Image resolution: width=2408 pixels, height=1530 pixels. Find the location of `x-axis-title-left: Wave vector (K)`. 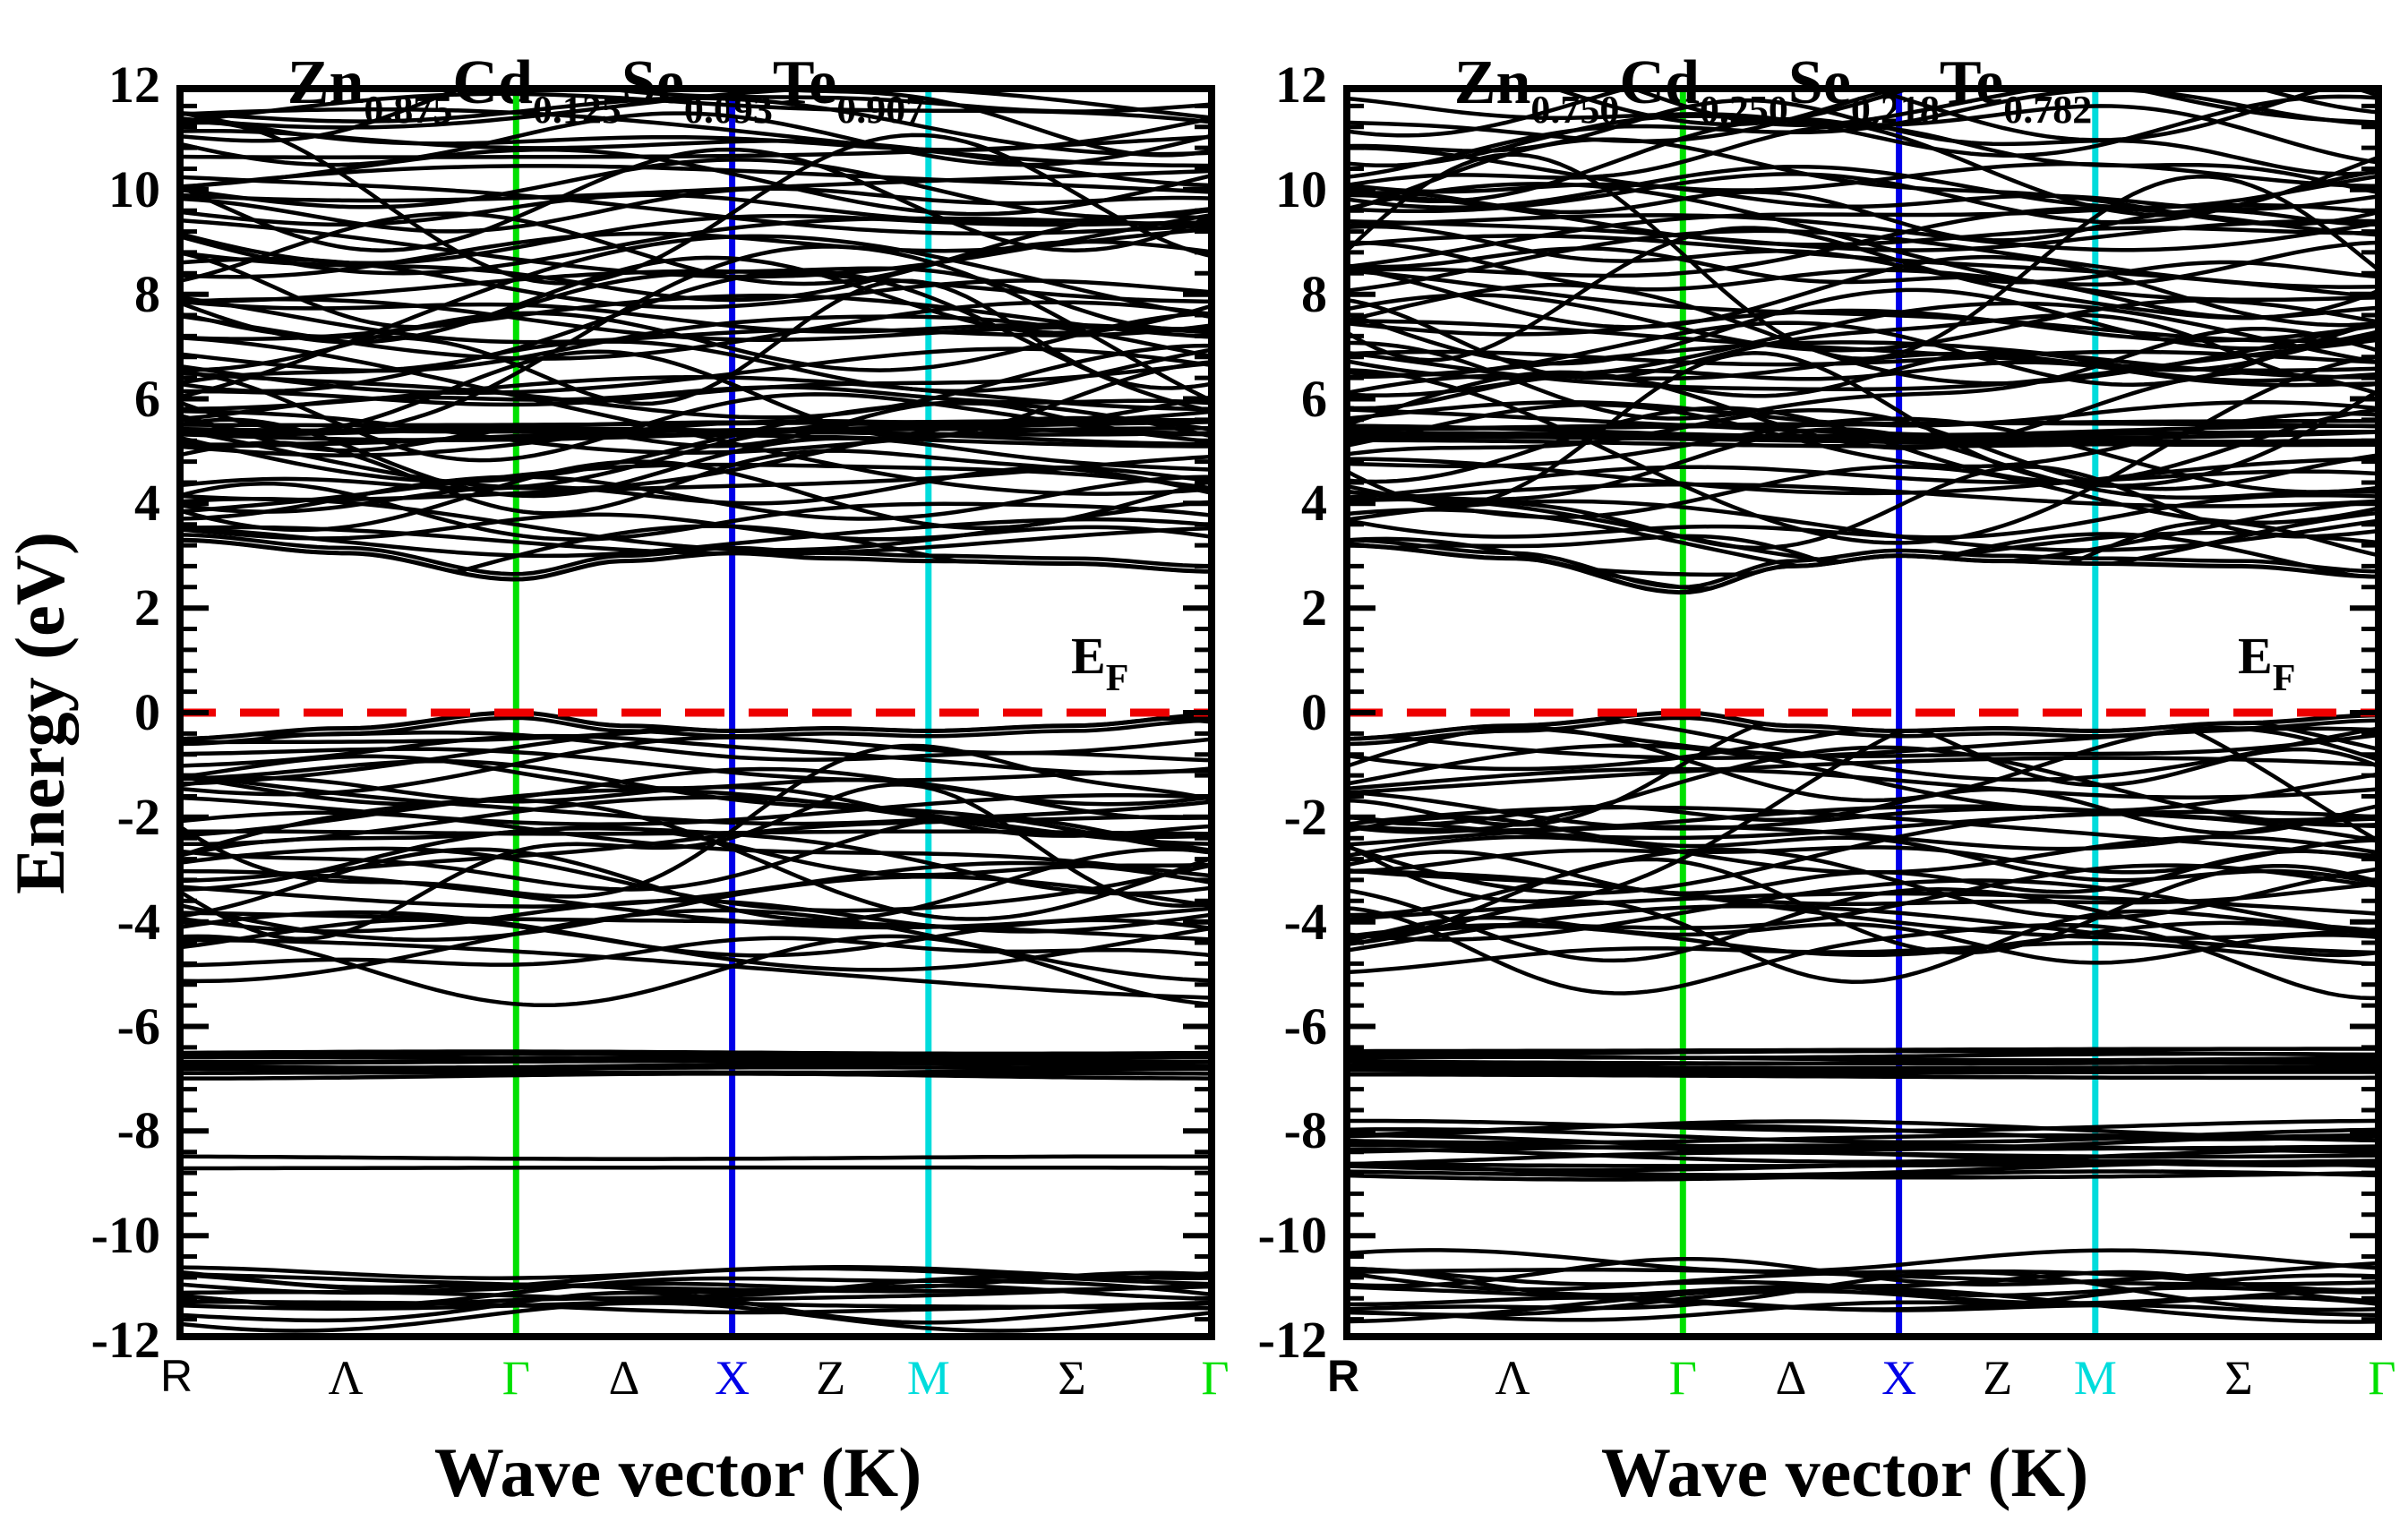

x-axis-title-left: Wave vector (K) is located at coordinates (677, 1472).